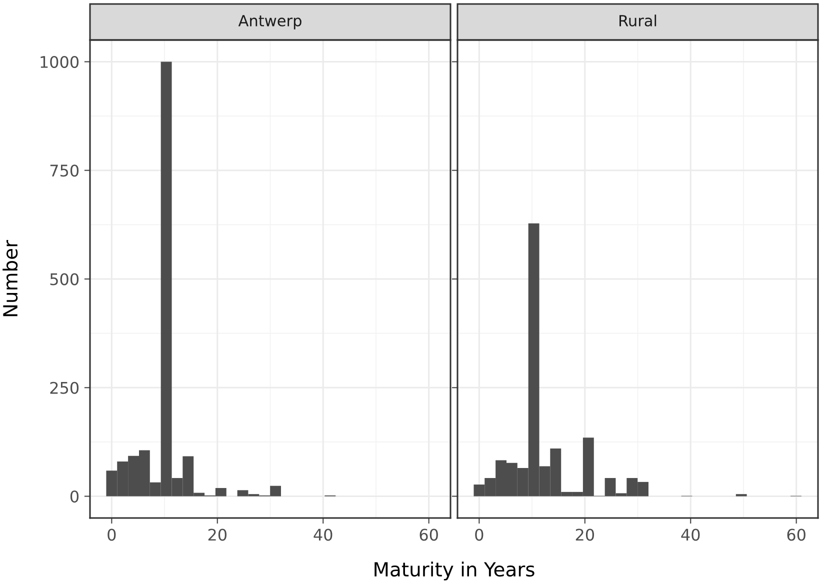 The width and height of the screenshot is (820, 585). I want to click on chart-title: Rural, so click(638, 20).